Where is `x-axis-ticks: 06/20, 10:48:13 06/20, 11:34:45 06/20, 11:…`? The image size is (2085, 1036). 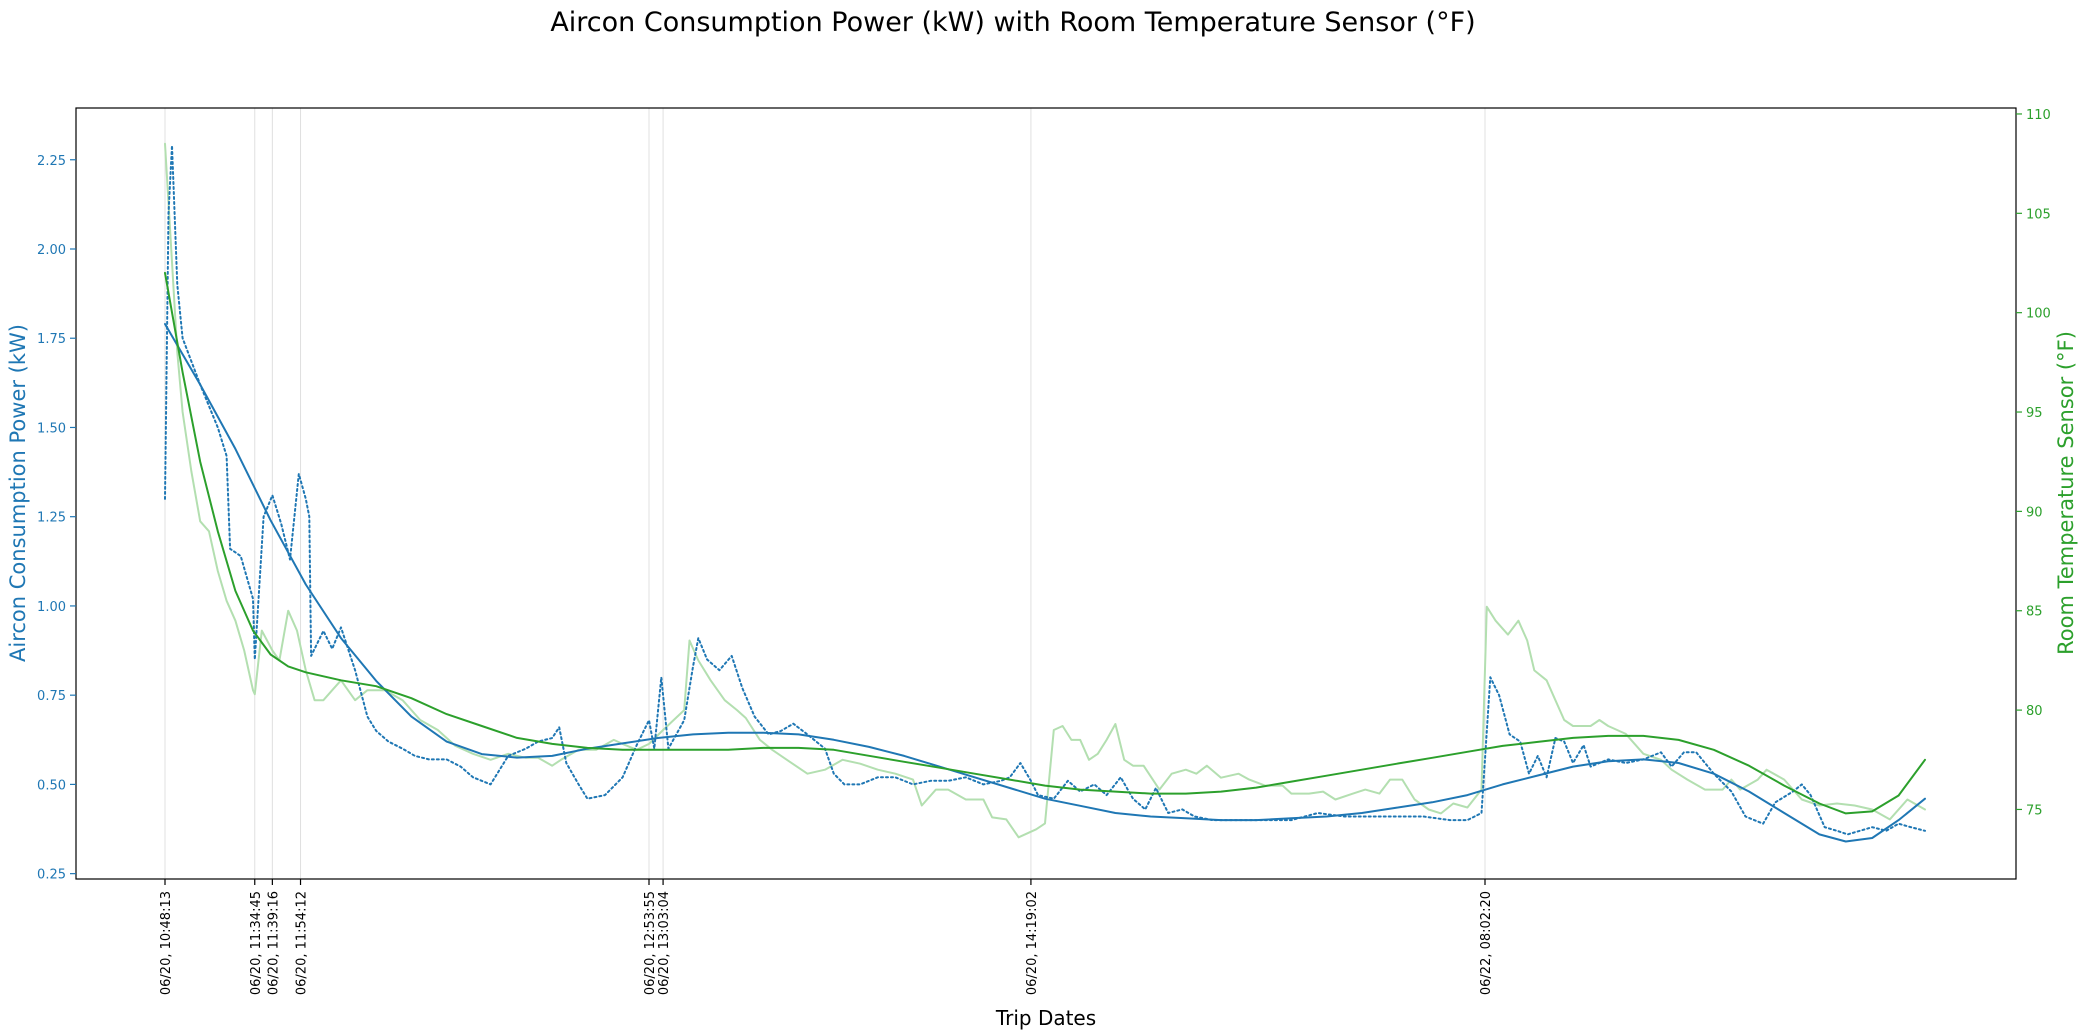 x-axis-ticks: 06/20, 10:48:13 06/20, 11:34:45 06/20, 11:… is located at coordinates (826, 937).